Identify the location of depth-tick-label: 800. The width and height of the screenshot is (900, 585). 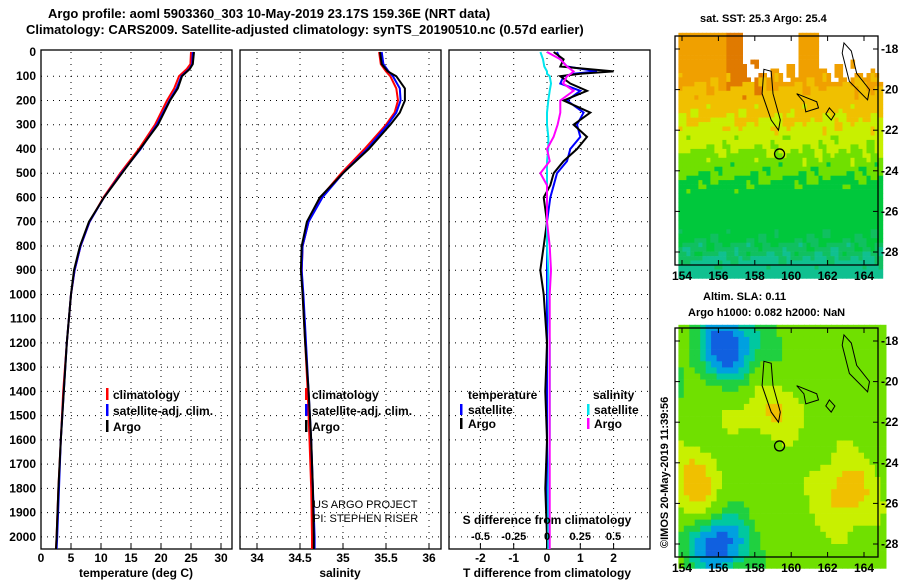
(26, 246).